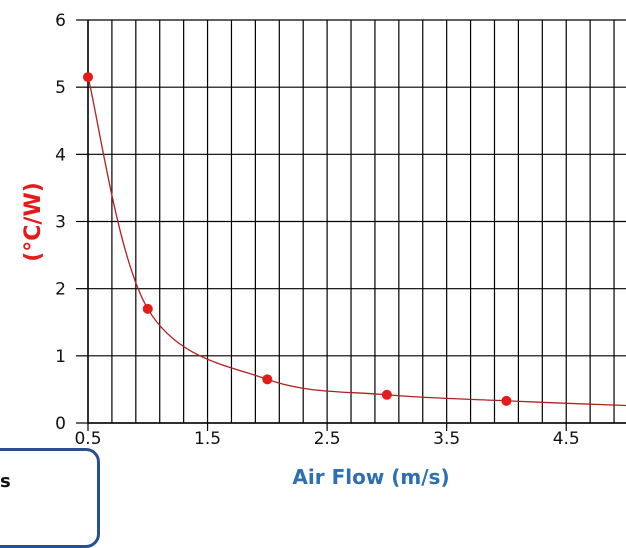 The width and height of the screenshot is (626, 548). I want to click on y-axis-title: (°C/W), so click(33, 222).